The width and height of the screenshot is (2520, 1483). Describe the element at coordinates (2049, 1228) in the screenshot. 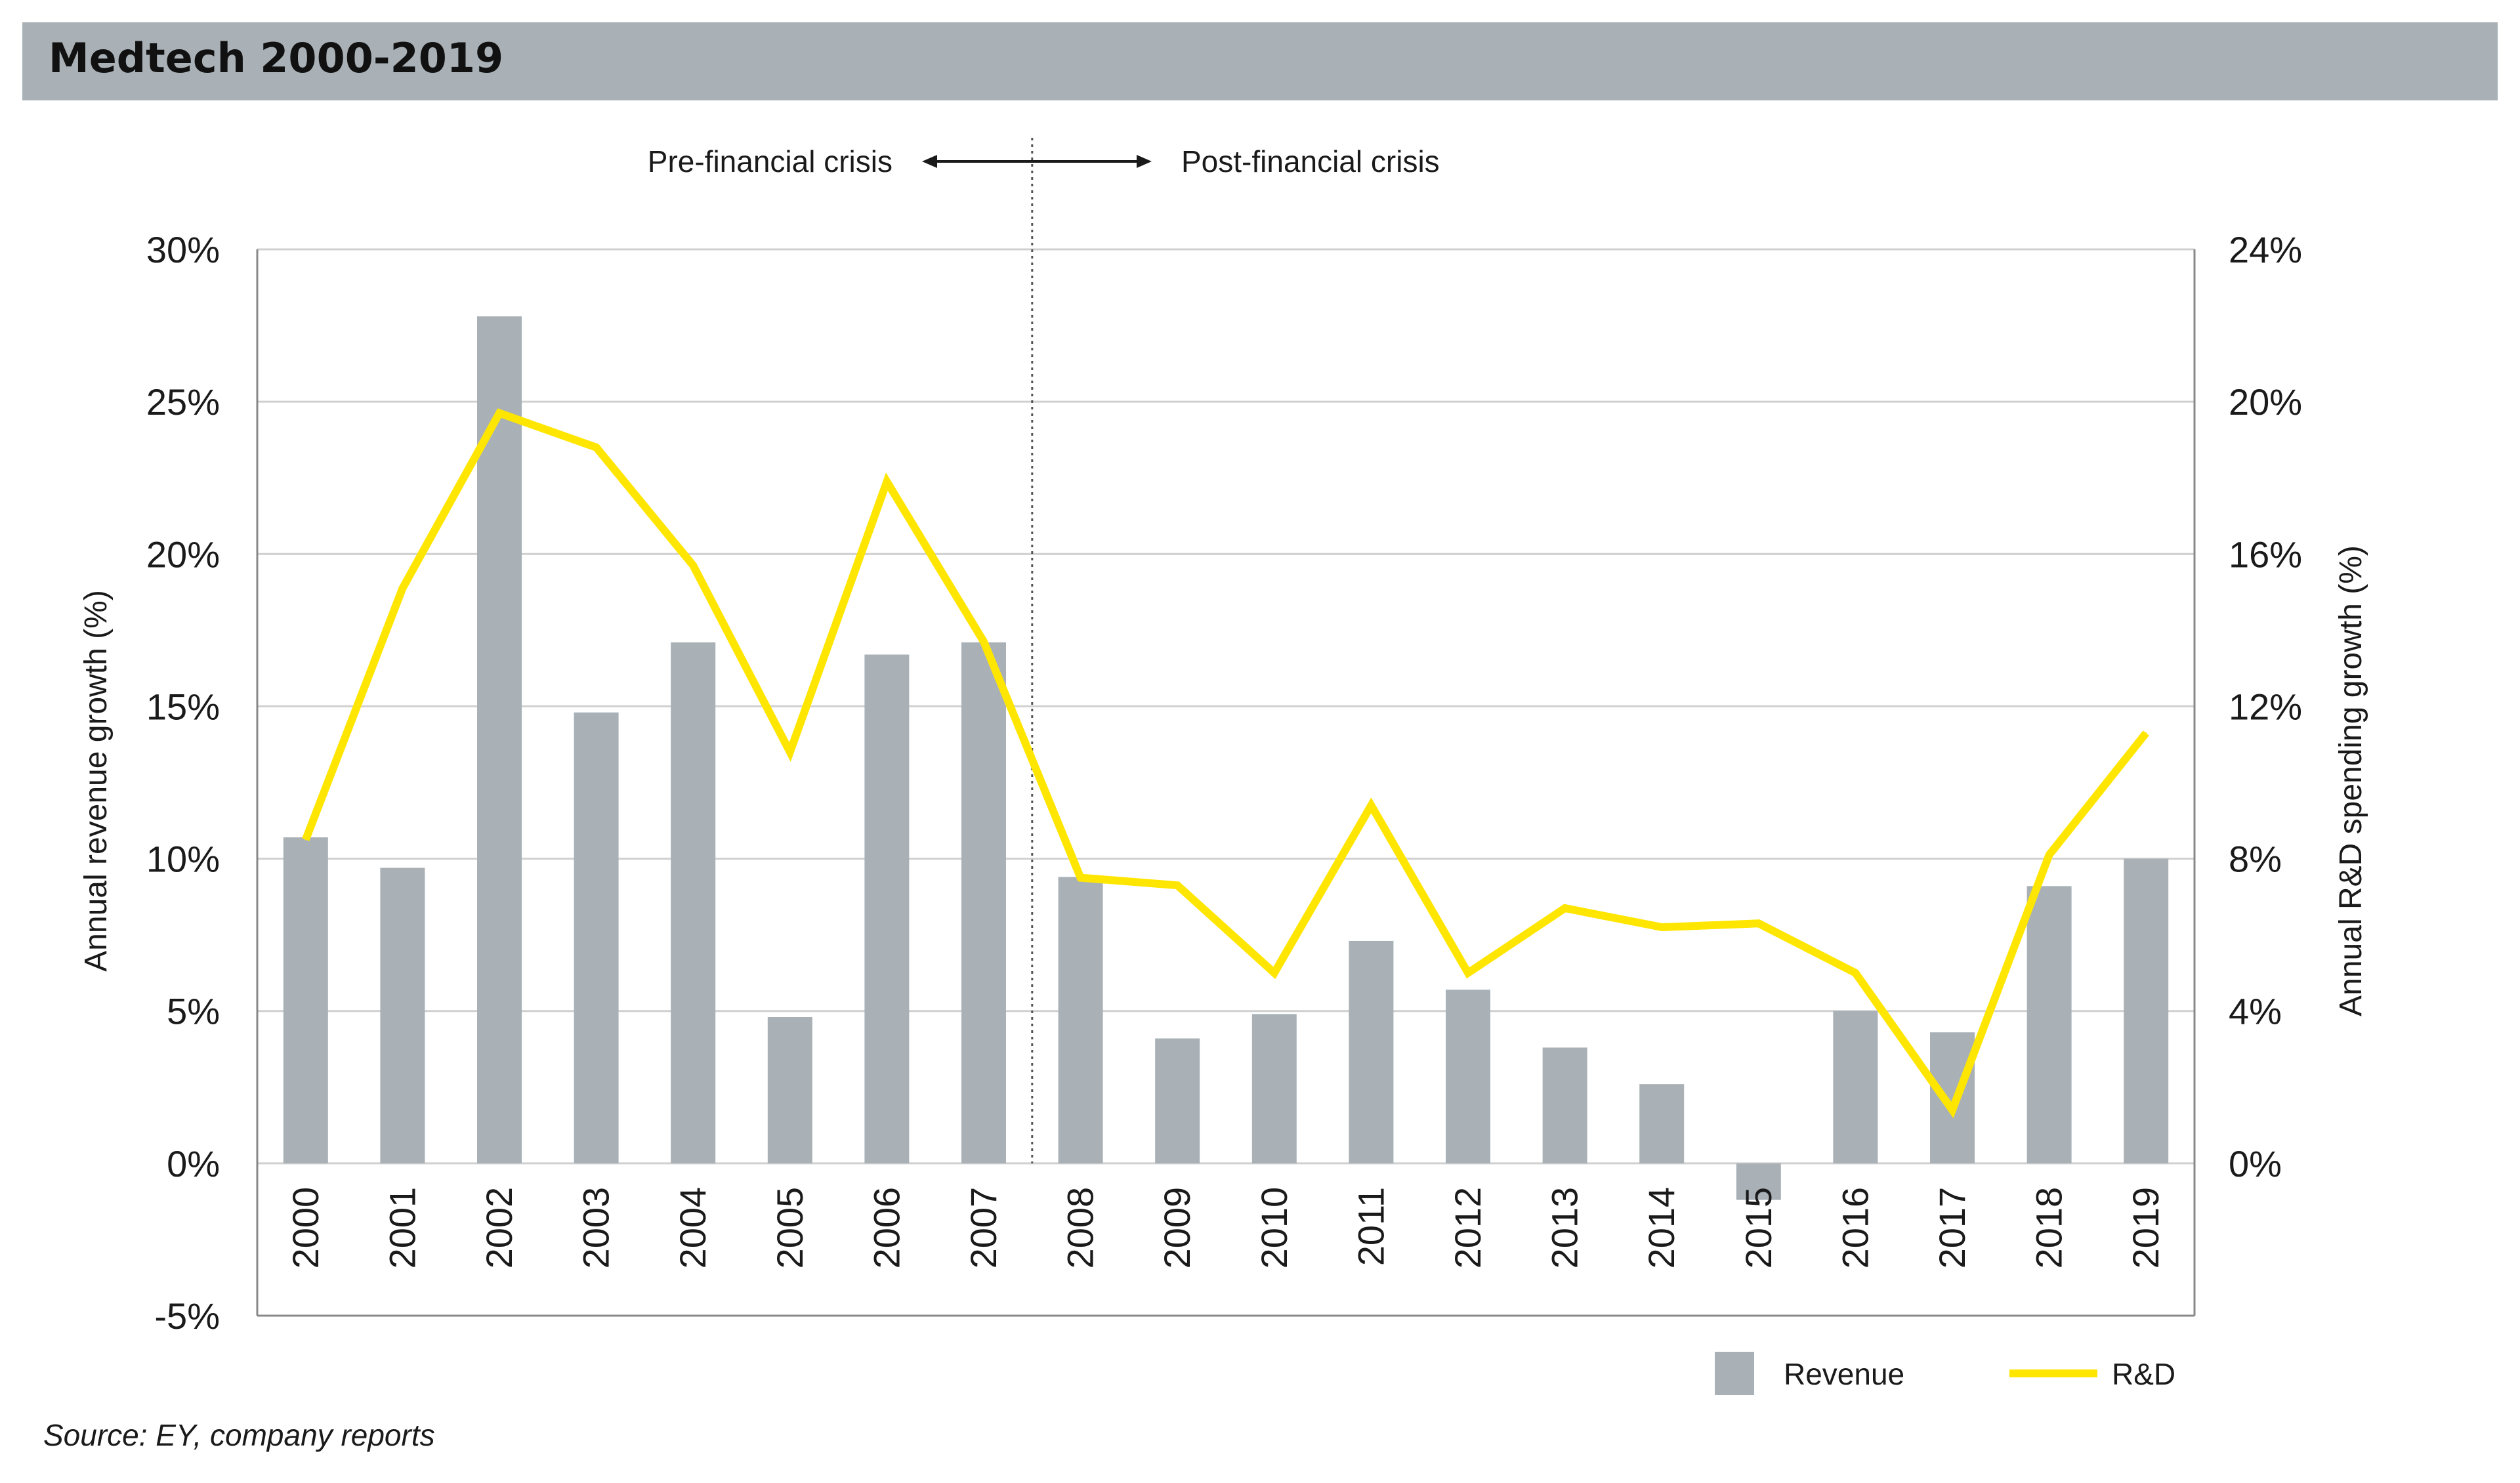

I see `x-tick-label: 2018` at that location.